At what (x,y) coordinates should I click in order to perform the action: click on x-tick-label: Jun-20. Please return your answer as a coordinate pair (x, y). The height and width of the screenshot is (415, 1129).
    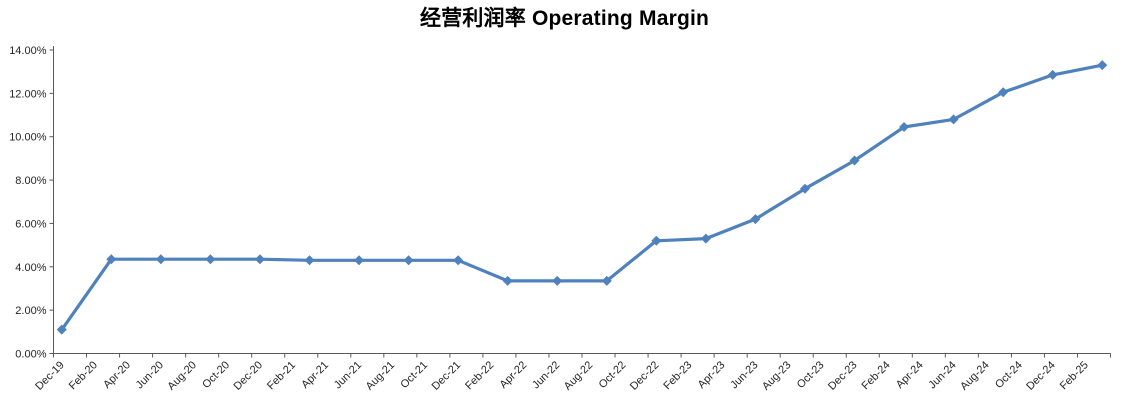
    Looking at the image, I should click on (150, 375).